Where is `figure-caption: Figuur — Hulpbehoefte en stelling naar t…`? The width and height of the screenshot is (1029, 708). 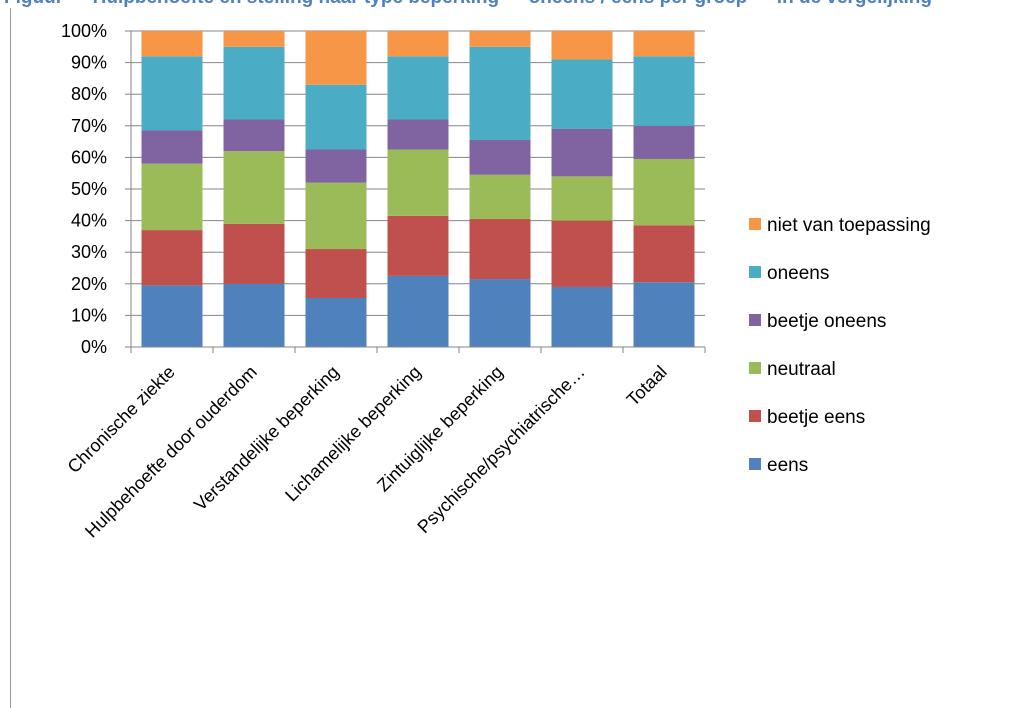 figure-caption: Figuur — Hulpbehoefte en stelling naar t… is located at coordinates (514, 4).